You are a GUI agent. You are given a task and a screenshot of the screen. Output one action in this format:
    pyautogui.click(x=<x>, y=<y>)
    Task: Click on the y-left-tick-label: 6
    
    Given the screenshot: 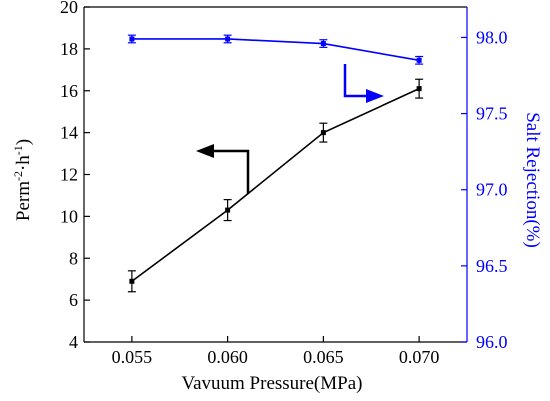 What is the action you would take?
    pyautogui.click(x=73, y=300)
    